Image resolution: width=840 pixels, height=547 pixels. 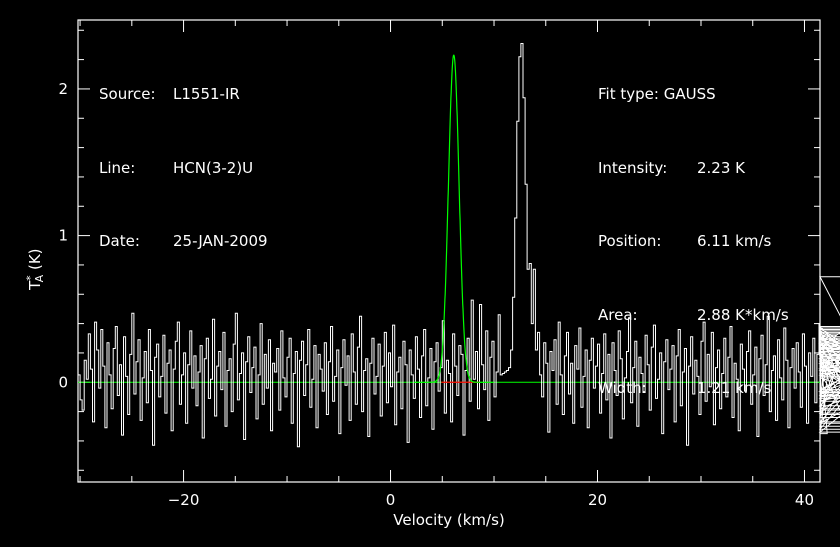 I want to click on line-row: Line: HCN(3-2)U, so click(x=183, y=168).